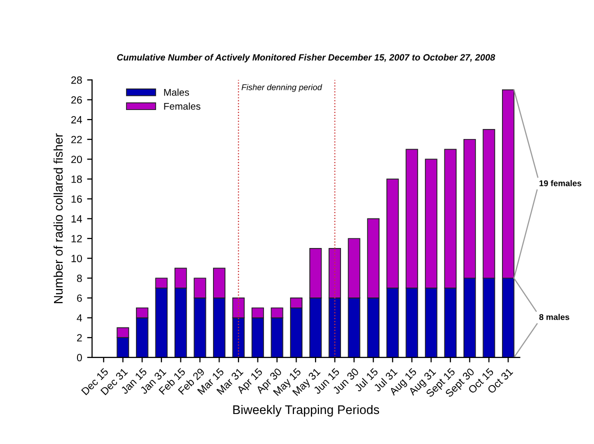  Describe the element at coordinates (76, 140) in the screenshot. I see `y-tick-label: 22` at that location.